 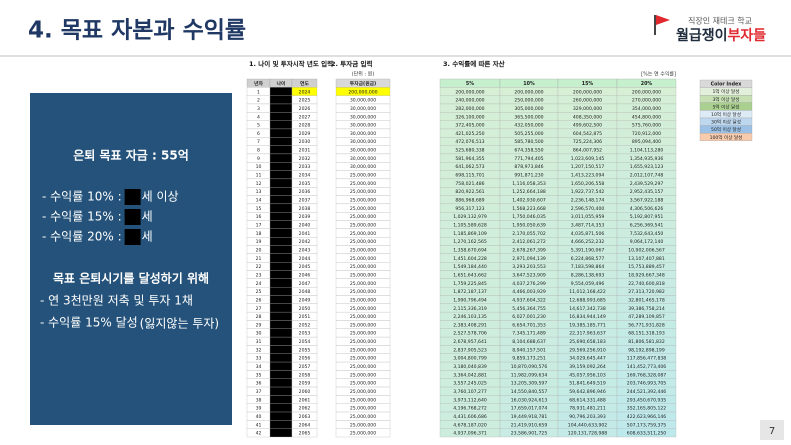 I want to click on cell-text: 25,690,658,183, so click(x=587, y=342).